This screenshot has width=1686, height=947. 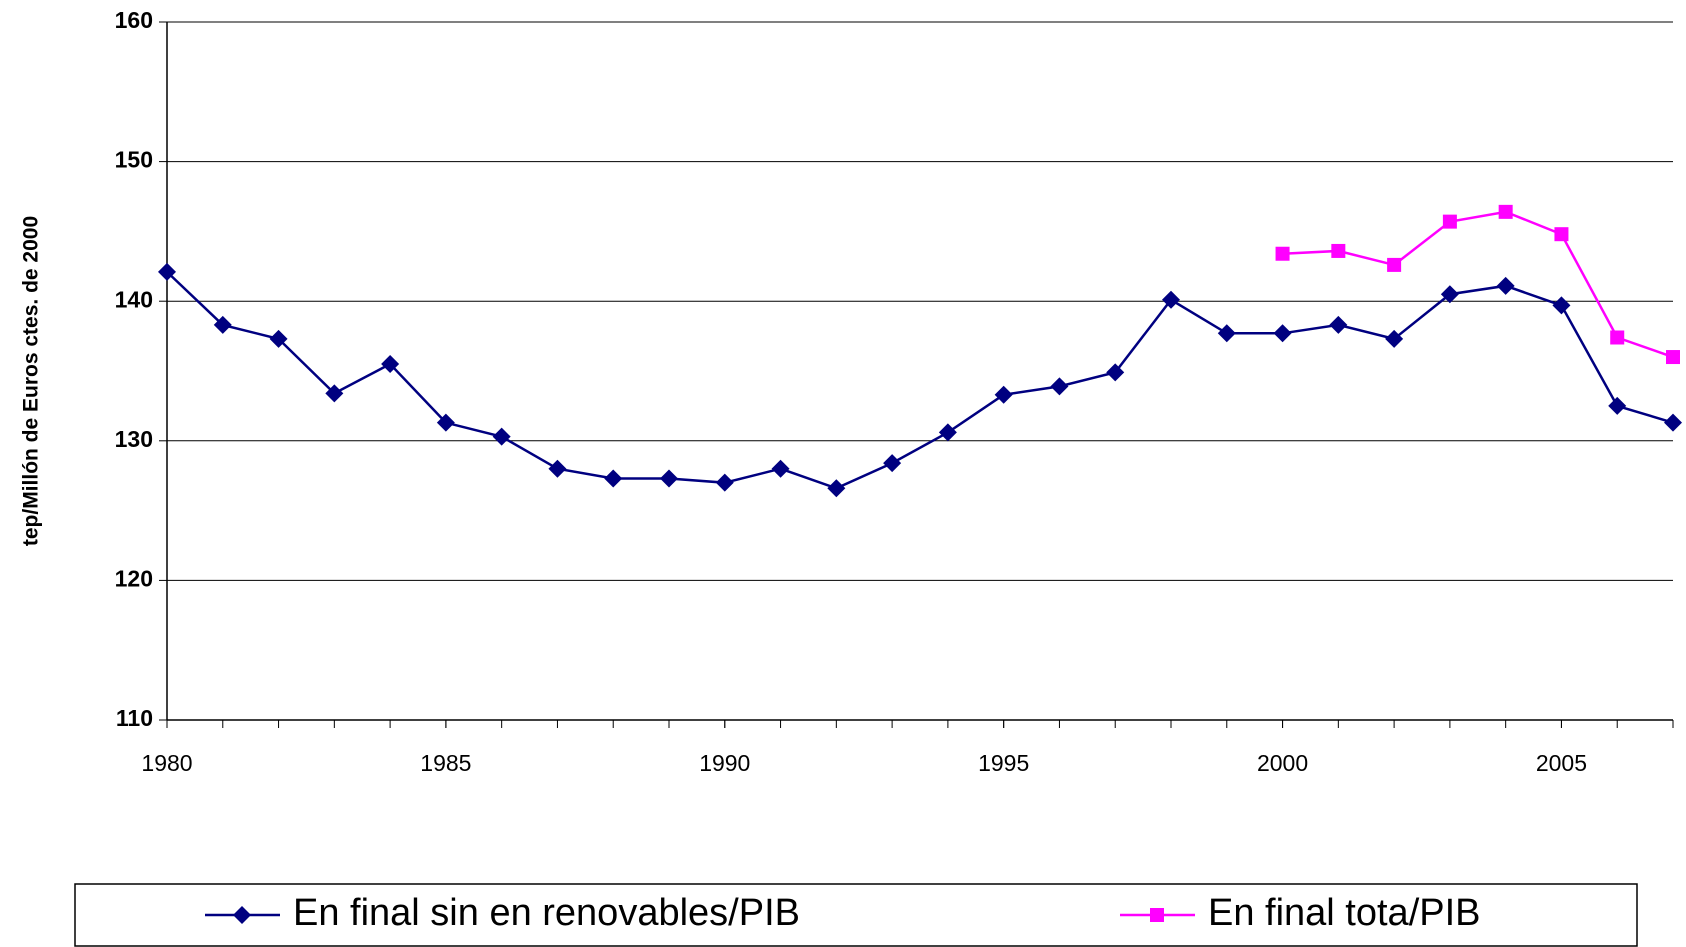 I want to click on y-tick-label: 160, so click(x=134, y=20).